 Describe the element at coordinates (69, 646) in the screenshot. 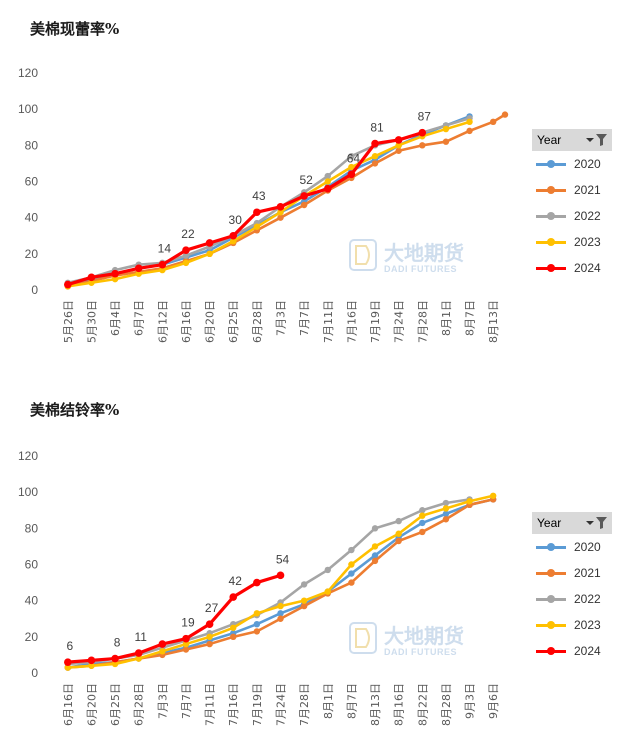

I see `data-label: 6` at that location.